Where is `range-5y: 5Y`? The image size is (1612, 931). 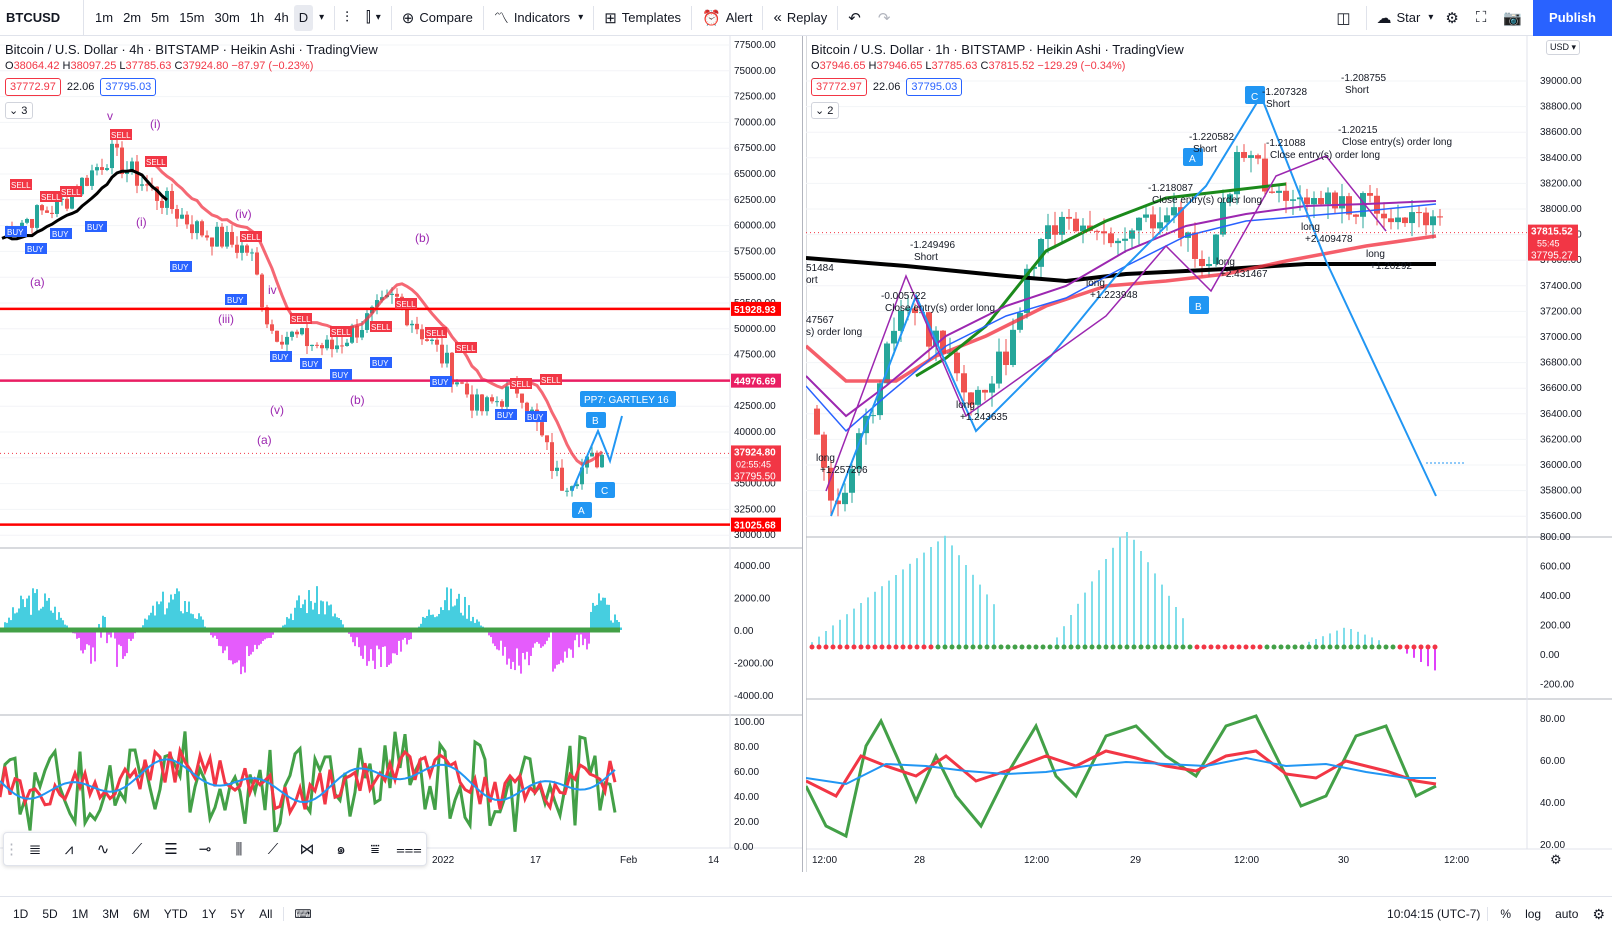
range-5y: 5Y is located at coordinates (238, 914).